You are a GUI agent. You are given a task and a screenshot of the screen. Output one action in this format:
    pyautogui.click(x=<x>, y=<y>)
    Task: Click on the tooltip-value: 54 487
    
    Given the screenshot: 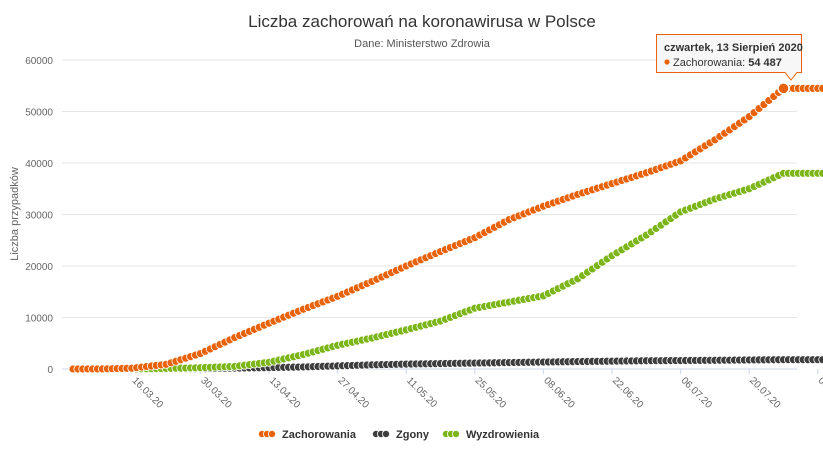 What is the action you would take?
    pyautogui.click(x=765, y=63)
    